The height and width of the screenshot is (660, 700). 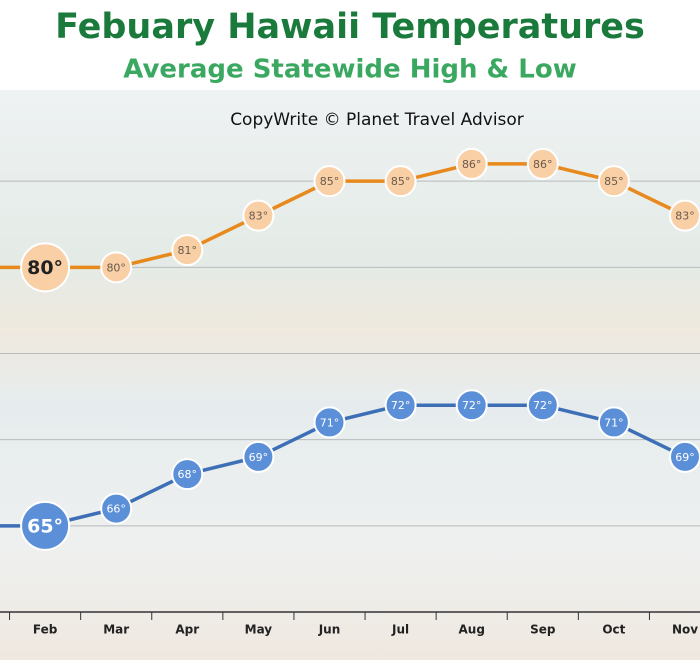 What do you see at coordinates (349, 70) in the screenshot?
I see `chart-subtitle: Average Statewide High & Low` at bounding box center [349, 70].